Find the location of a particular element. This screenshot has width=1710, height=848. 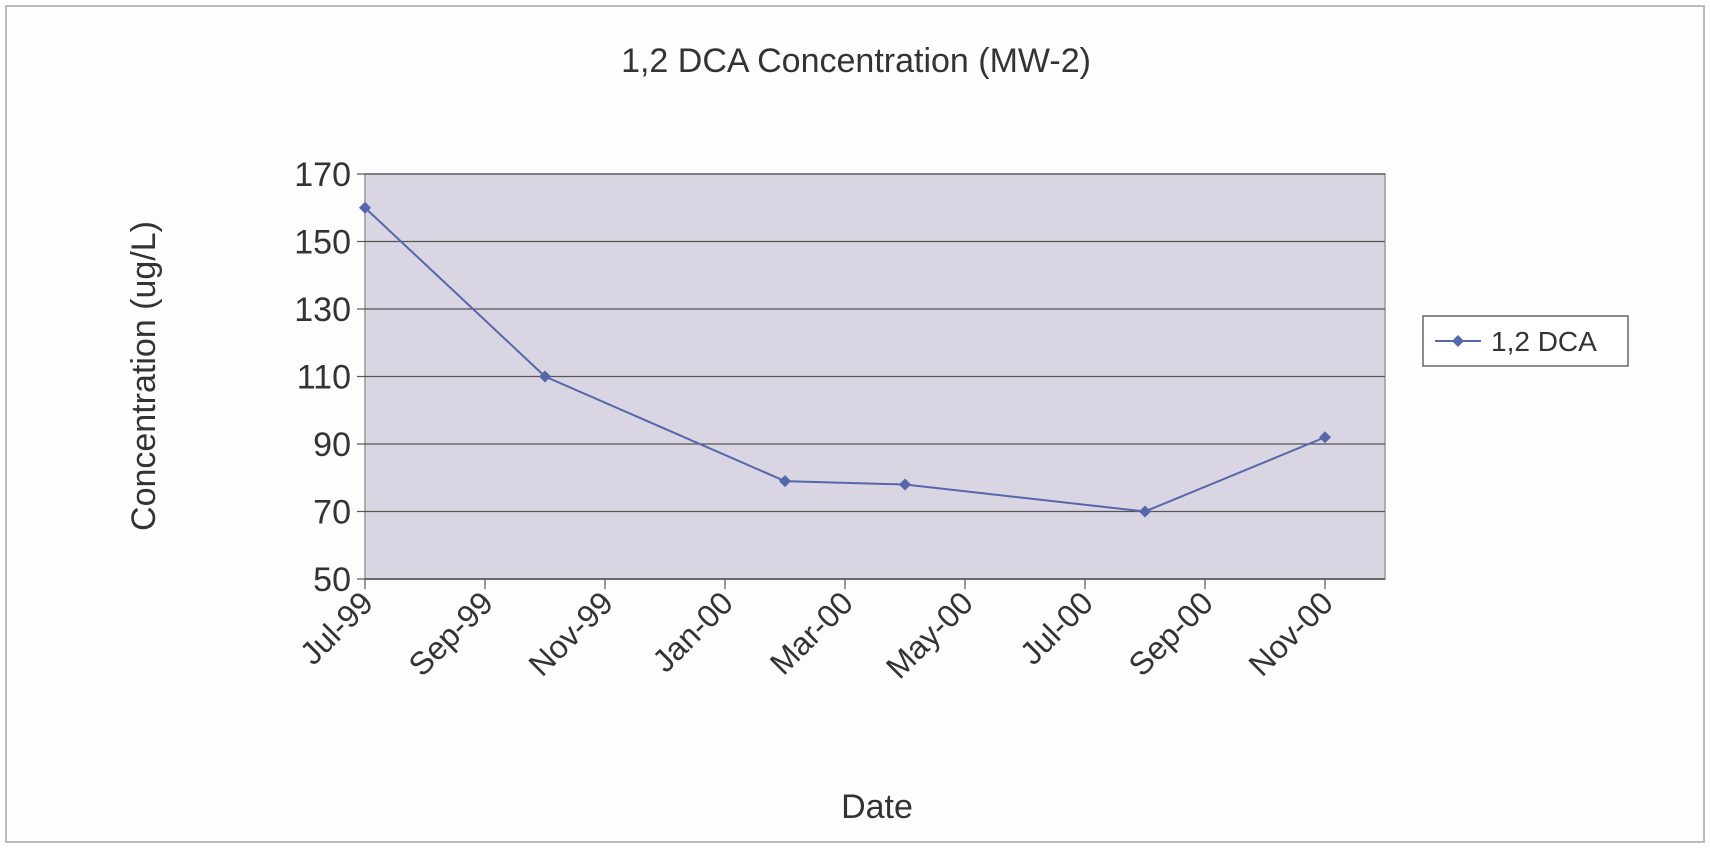

y-tick-label: 90 is located at coordinates (332, 445).